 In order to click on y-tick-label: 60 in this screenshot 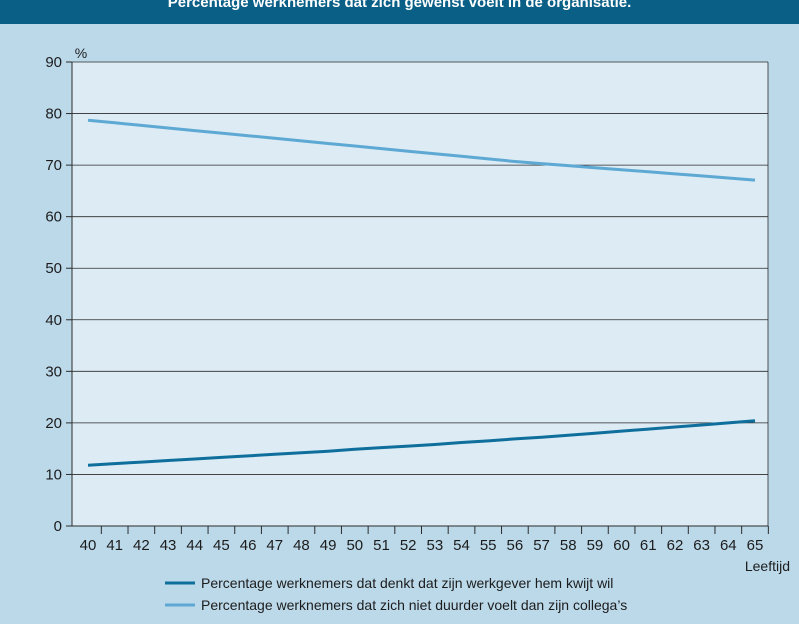, I will do `click(53, 217)`.